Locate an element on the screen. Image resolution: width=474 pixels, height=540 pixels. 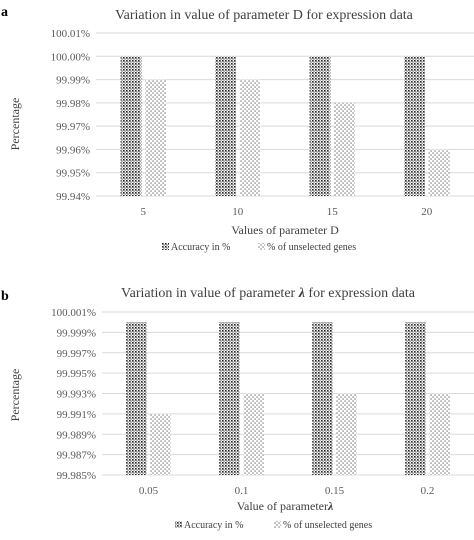
panel-b-xtick-label: 0.05 is located at coordinates (149, 491).